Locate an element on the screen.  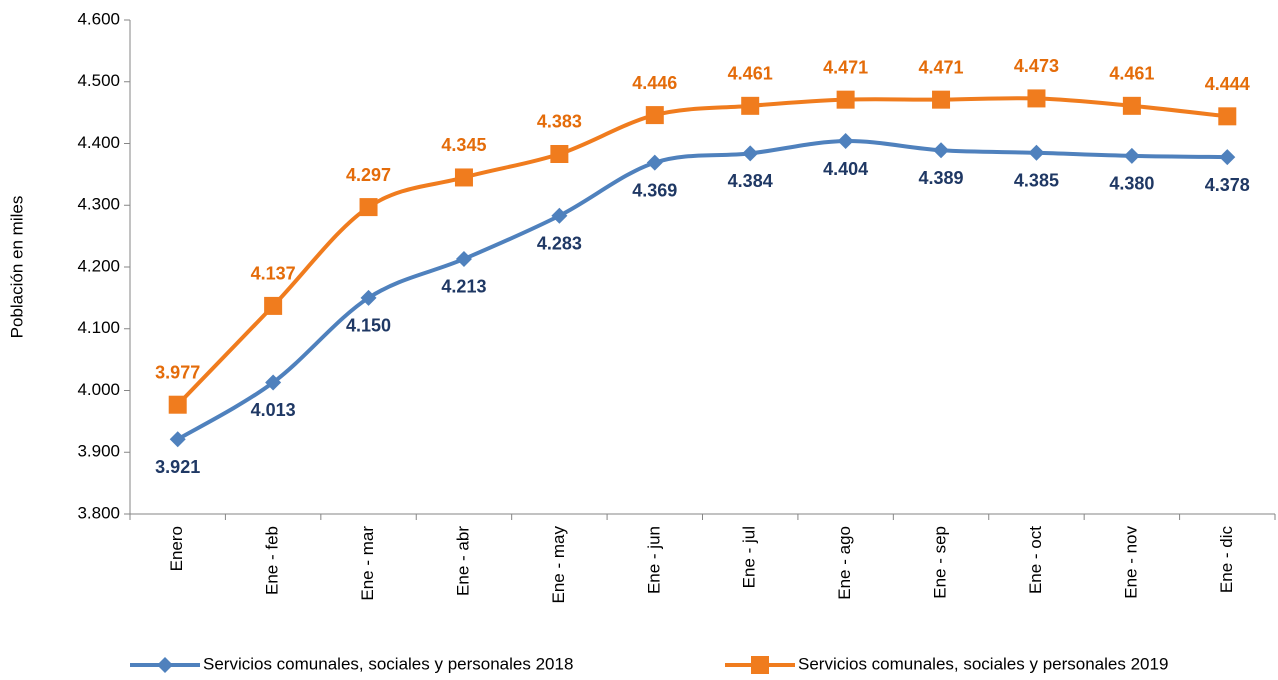
data-label: 4.369 is located at coordinates (654, 190).